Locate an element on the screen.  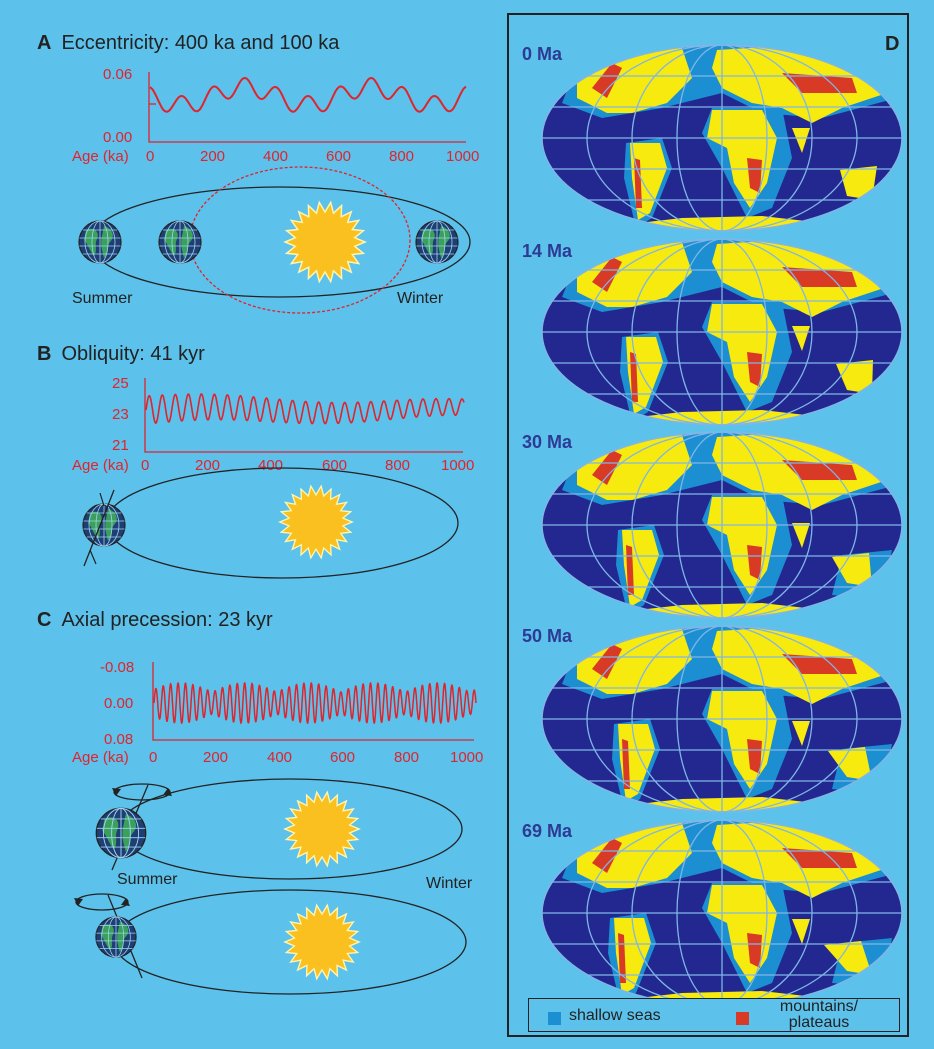
panel-a-summer-label: Summer is located at coordinates (102, 298).